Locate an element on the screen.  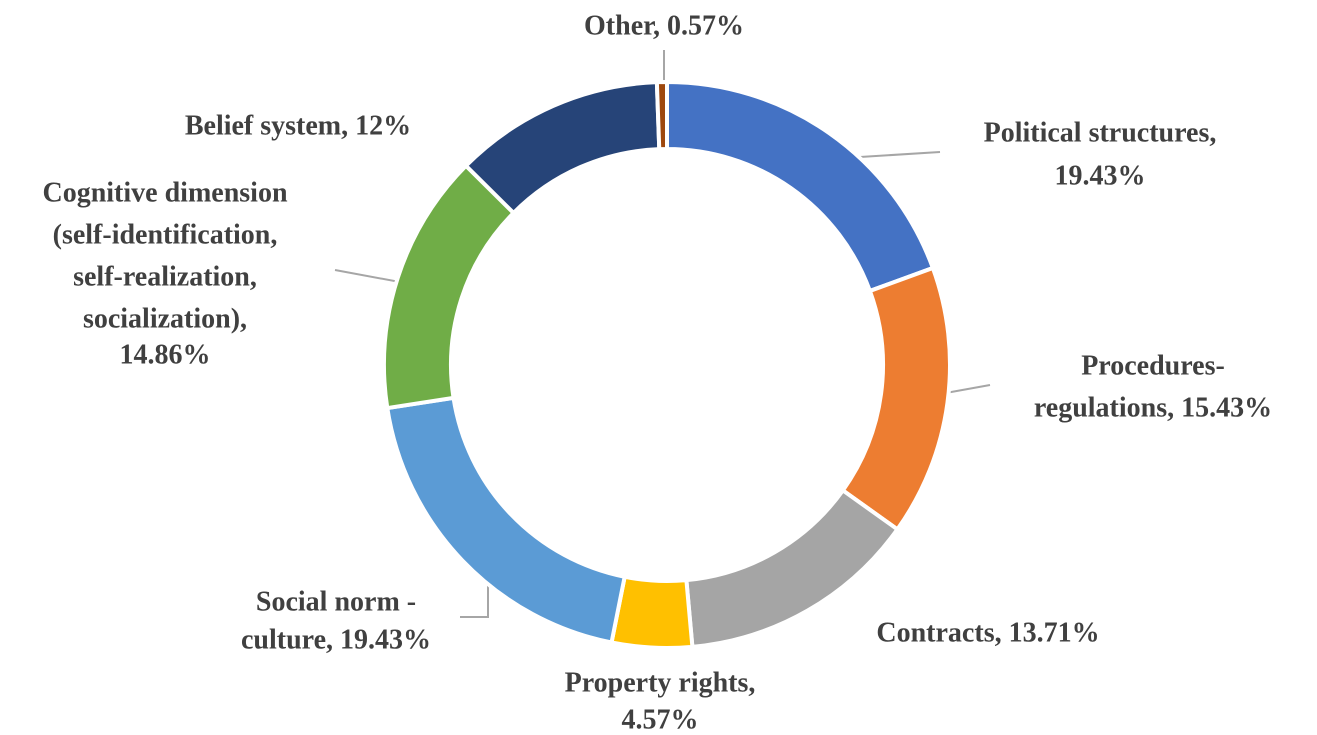
data-label: Political structures, is located at coordinates (1100, 132).